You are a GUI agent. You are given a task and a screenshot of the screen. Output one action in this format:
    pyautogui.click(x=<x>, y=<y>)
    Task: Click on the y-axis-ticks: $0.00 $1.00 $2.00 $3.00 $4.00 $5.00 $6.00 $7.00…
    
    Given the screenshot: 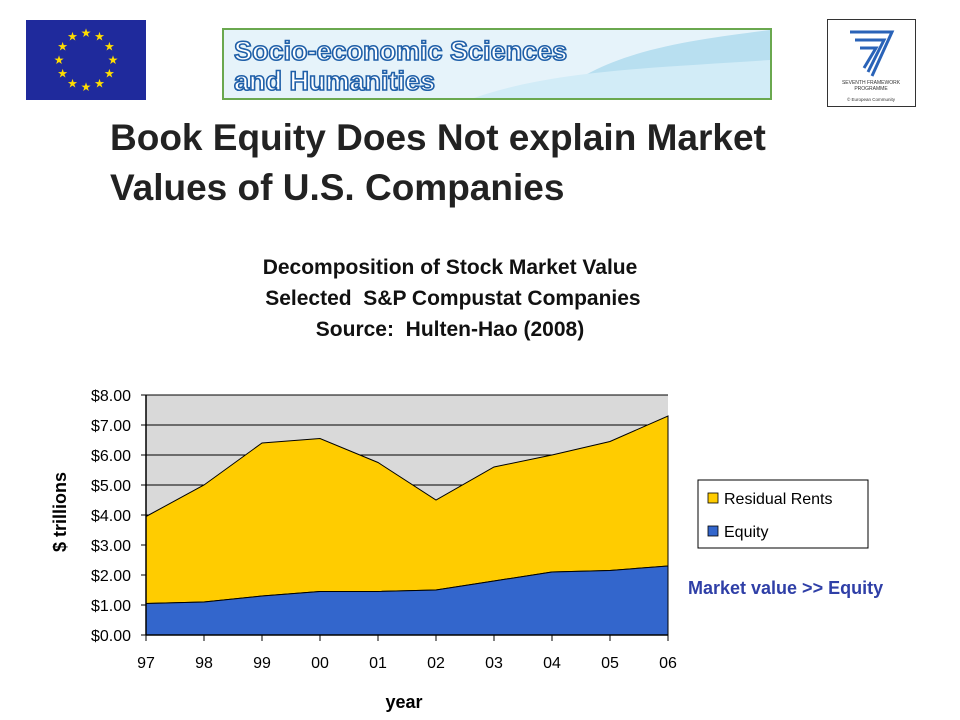 What is the action you would take?
    pyautogui.click(x=118, y=516)
    